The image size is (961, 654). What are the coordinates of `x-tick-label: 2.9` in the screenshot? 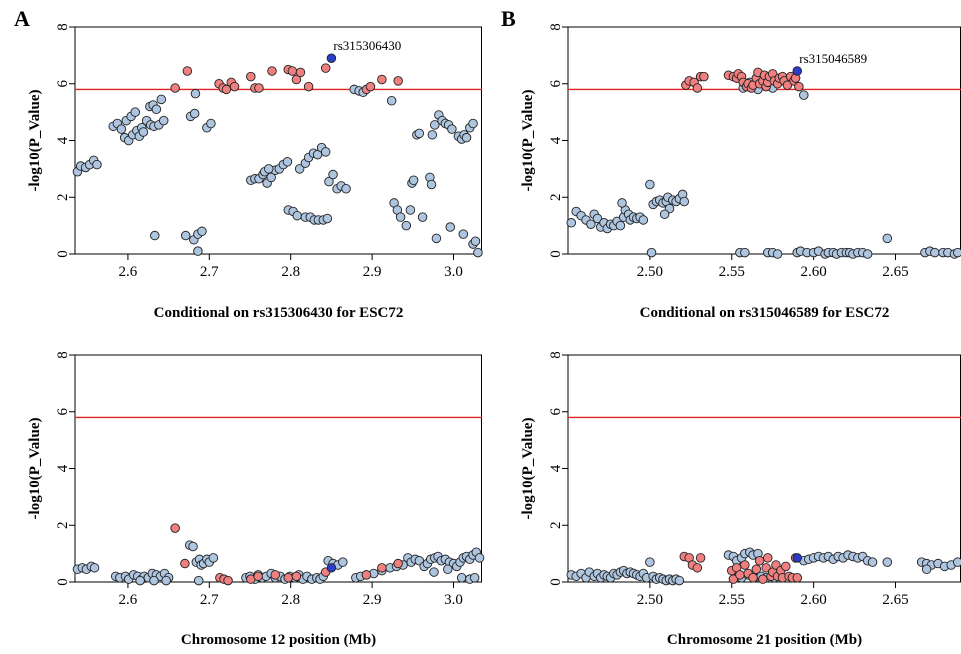 It's located at (372, 272).